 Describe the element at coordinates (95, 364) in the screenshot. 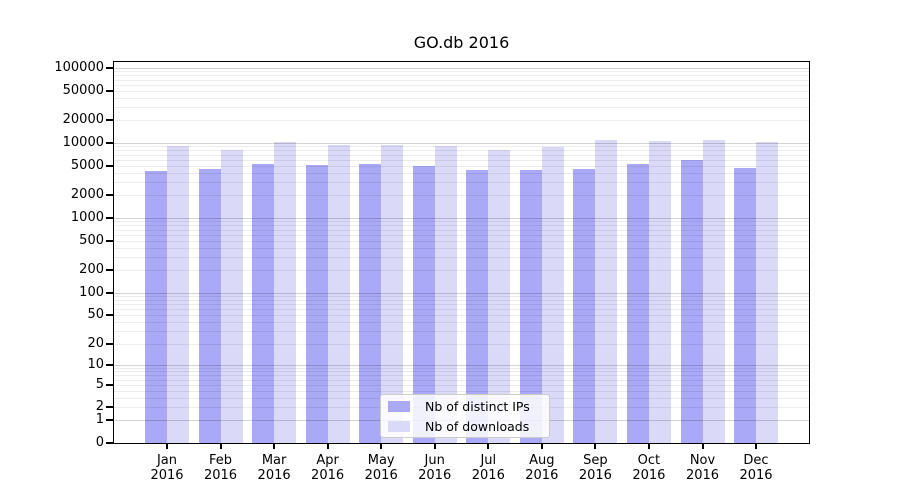

I see `y-tick-label: 10` at that location.